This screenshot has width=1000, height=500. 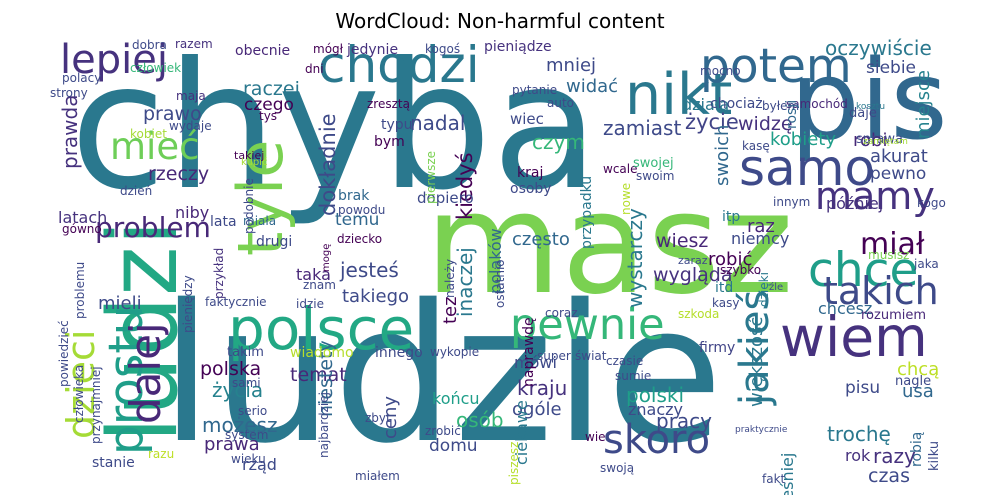 What do you see at coordinates (388, 104) in the screenshot?
I see `word-112: zresztą` at bounding box center [388, 104].